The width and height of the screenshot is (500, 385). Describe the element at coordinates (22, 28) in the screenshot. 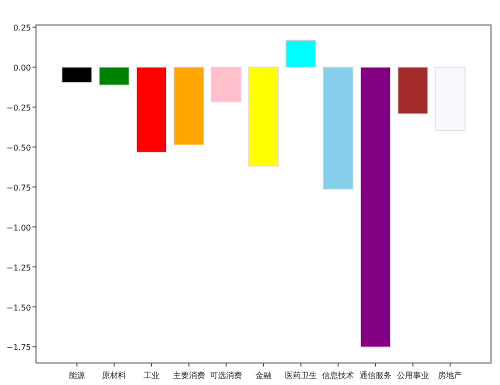

I see `y-tick-label: 0.25` at that location.